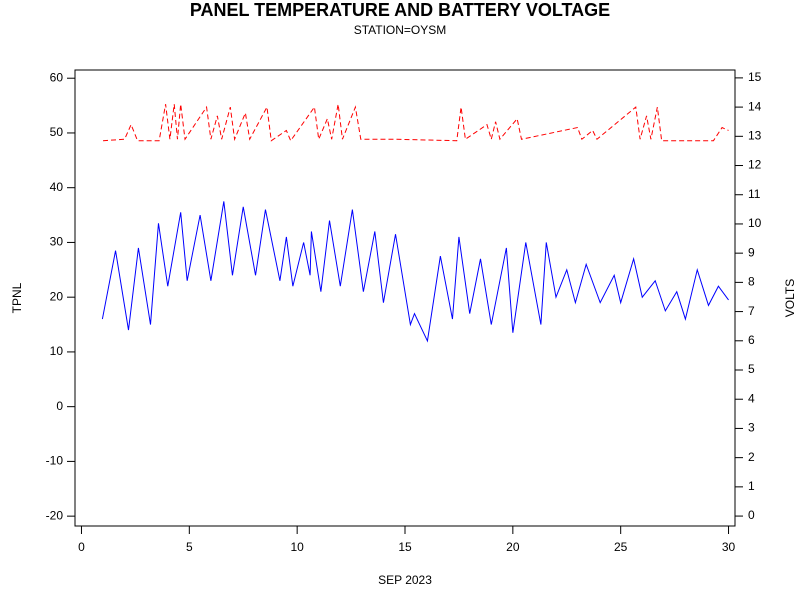 The width and height of the screenshot is (800, 600). Describe the element at coordinates (59, 406) in the screenshot. I see `y-tick-label: 0` at that location.